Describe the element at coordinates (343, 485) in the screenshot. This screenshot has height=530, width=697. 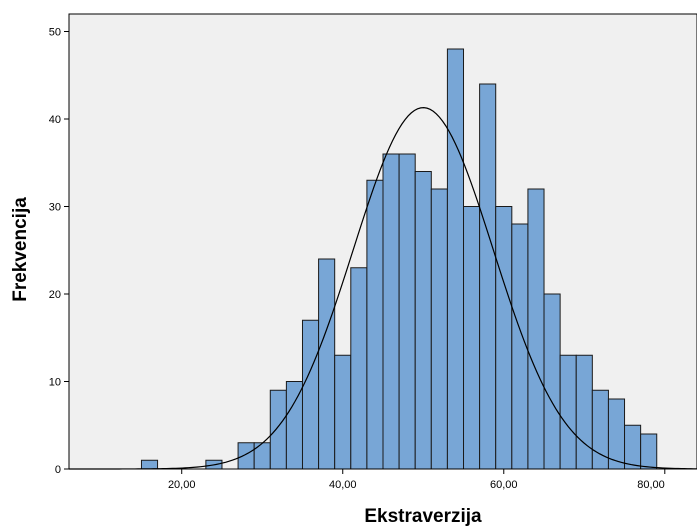
I see `x-tick-label: 40,00` at that location.